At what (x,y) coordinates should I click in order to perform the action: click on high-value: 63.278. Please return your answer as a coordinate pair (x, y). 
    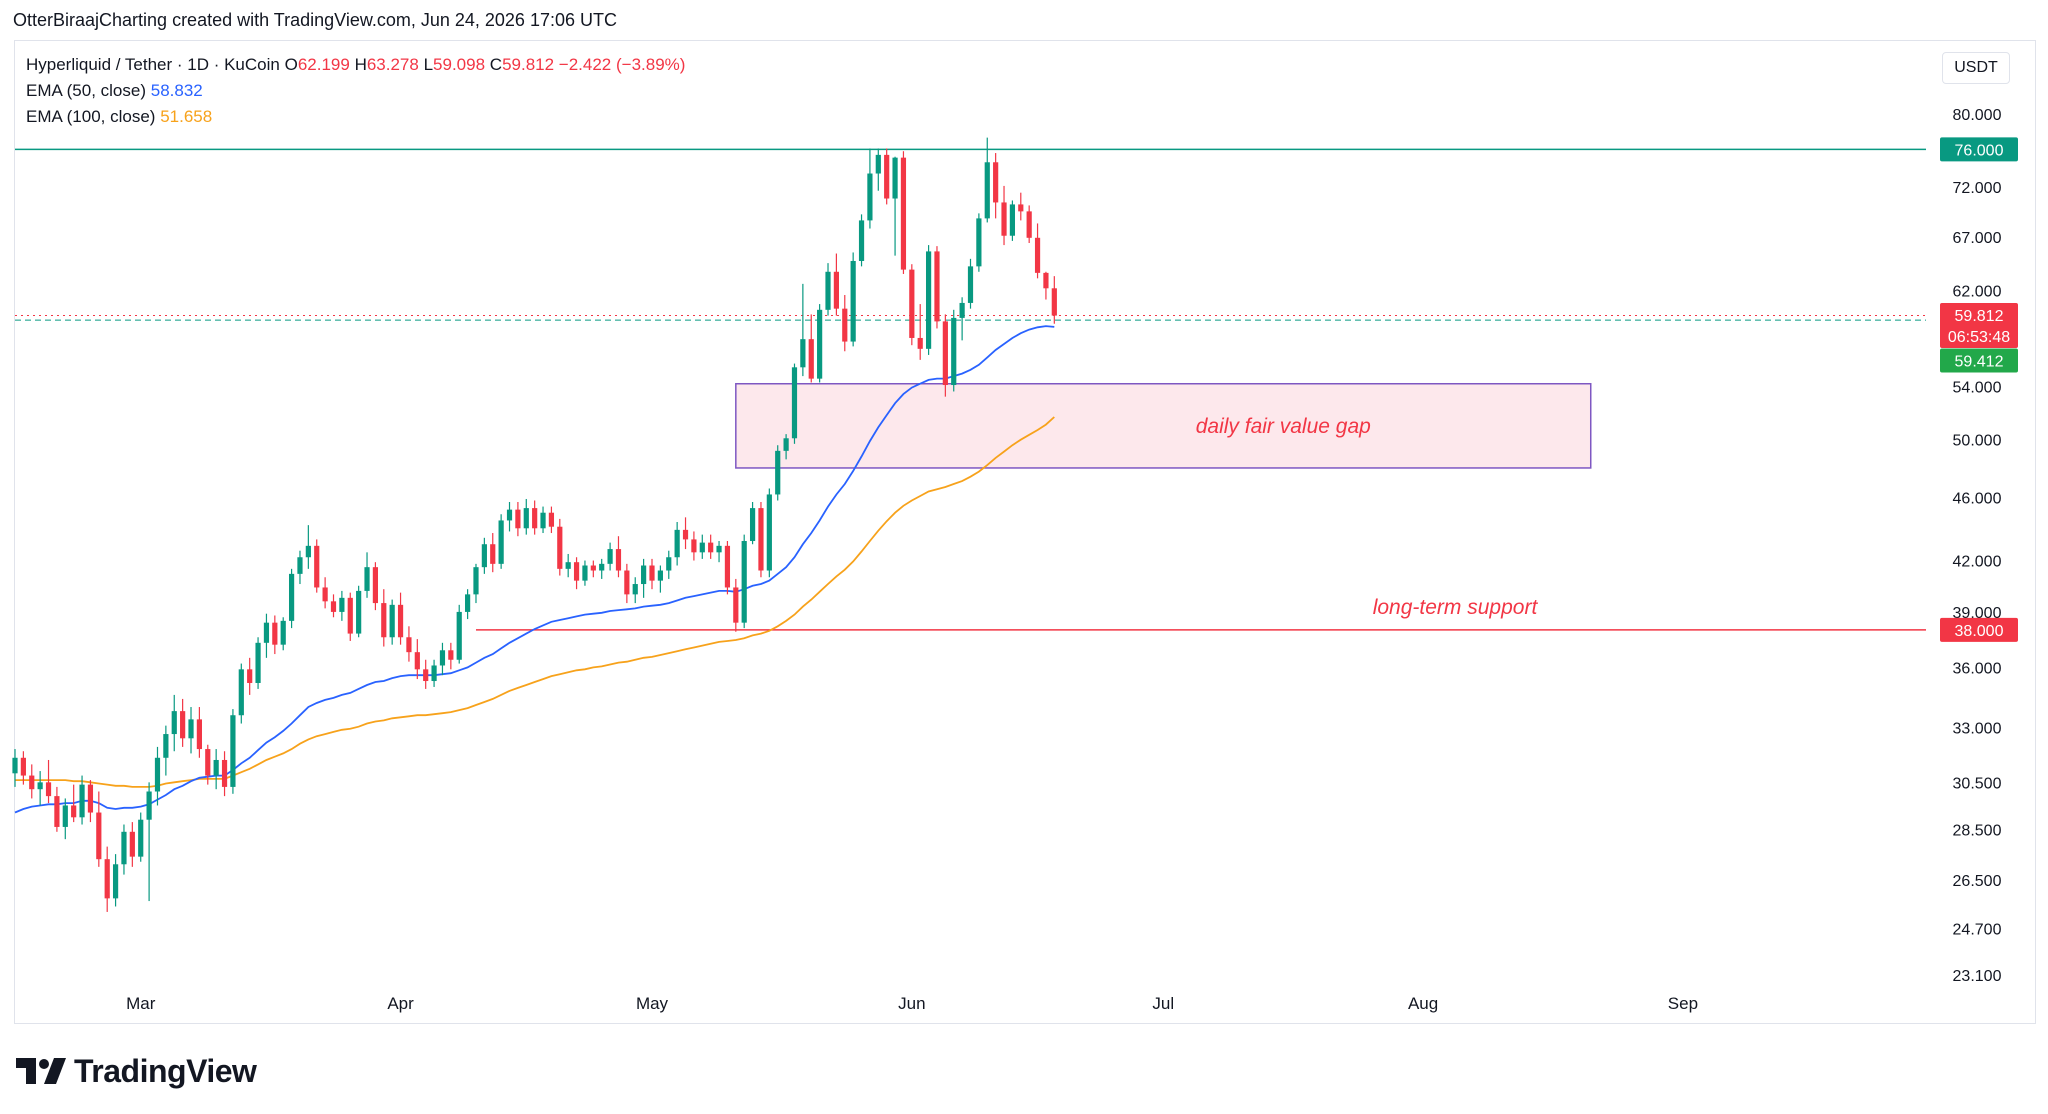
    Looking at the image, I should click on (392, 64).